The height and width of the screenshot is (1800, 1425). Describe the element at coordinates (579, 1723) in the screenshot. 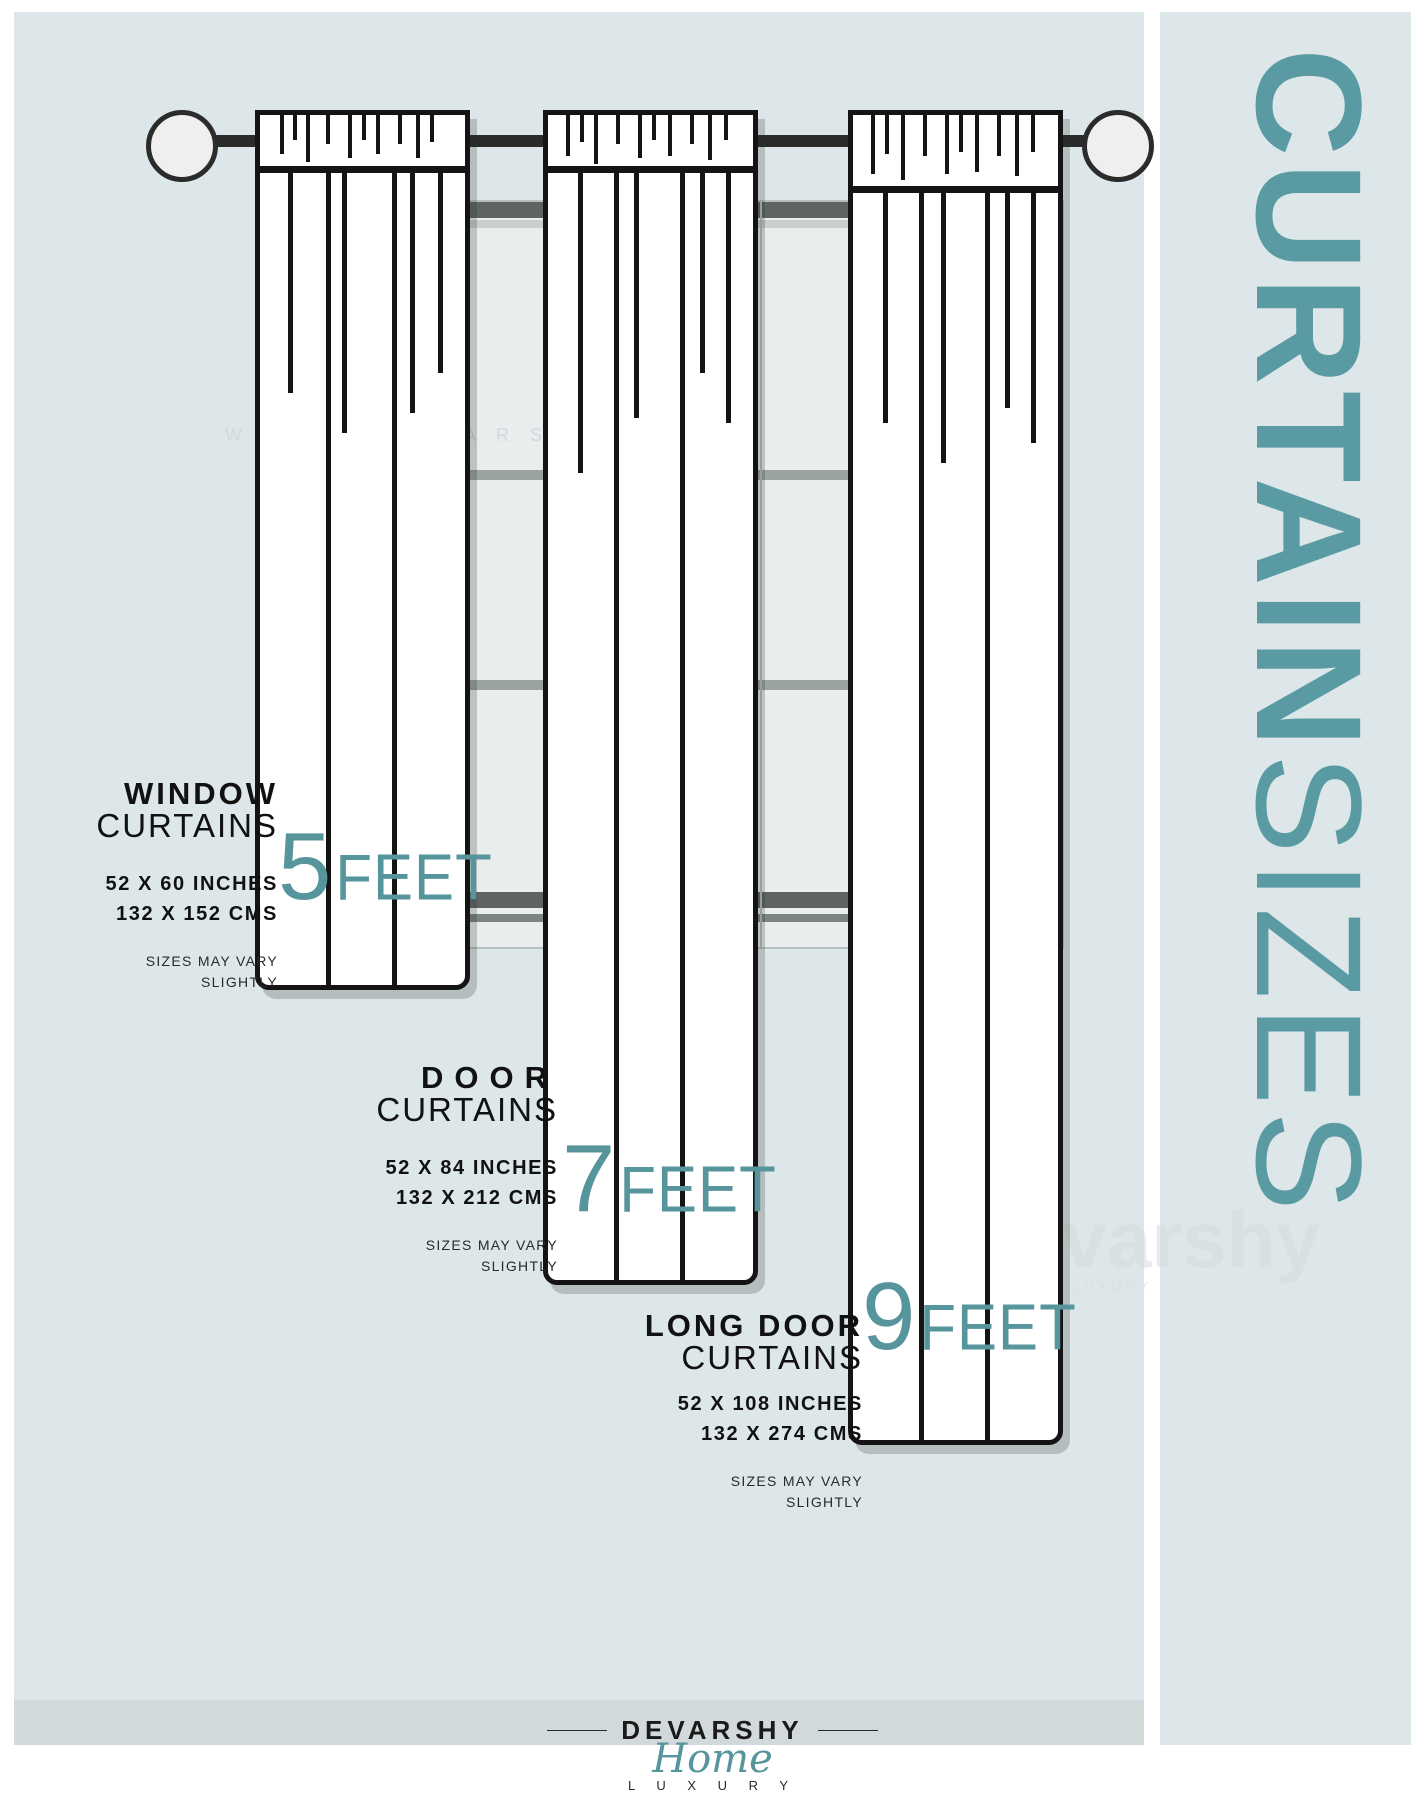

I see `background-floor-strip` at that location.